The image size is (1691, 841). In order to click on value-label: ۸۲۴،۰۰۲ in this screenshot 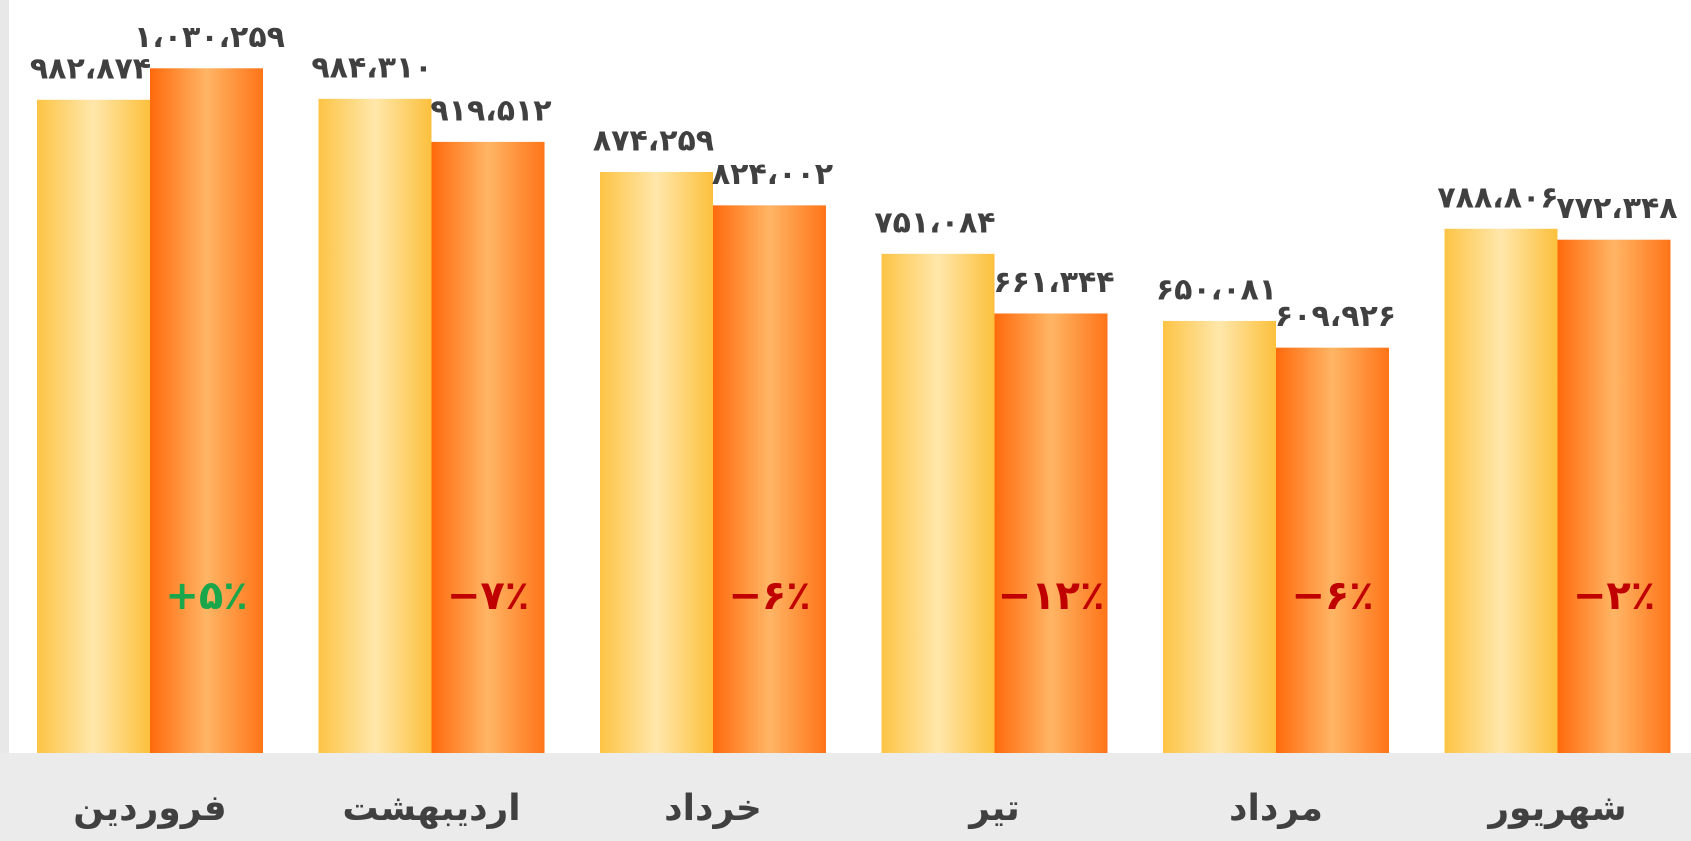, I will do `click(772, 174)`.